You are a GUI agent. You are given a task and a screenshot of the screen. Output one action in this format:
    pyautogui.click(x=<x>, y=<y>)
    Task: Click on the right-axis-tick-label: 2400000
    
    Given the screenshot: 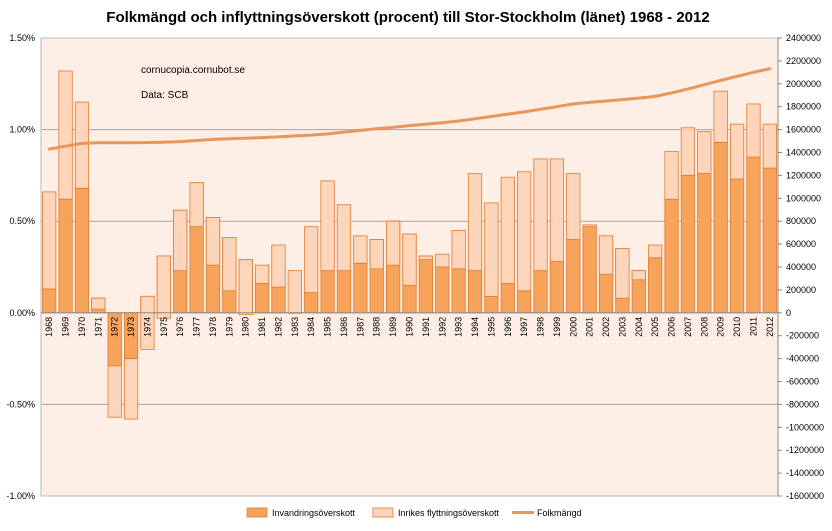 What is the action you would take?
    pyautogui.click(x=803, y=38)
    